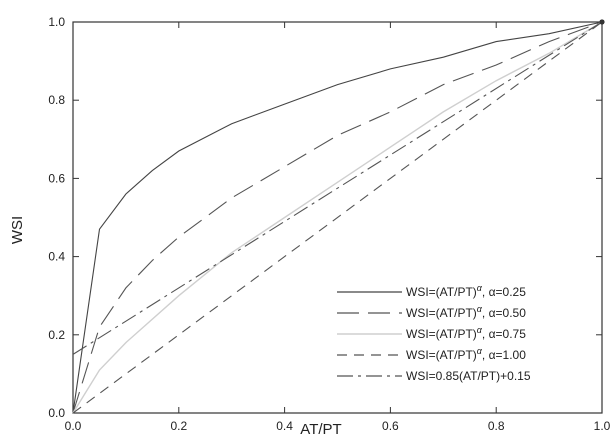 The image size is (613, 441). Describe the element at coordinates (56, 178) in the screenshot. I see `y-tick-label: 0.6` at that location.